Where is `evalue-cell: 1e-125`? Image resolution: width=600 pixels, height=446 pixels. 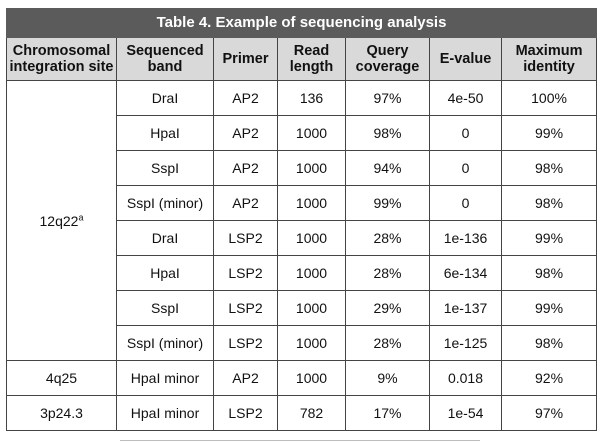
evalue-cell: 1e-125 is located at coordinates (465, 343).